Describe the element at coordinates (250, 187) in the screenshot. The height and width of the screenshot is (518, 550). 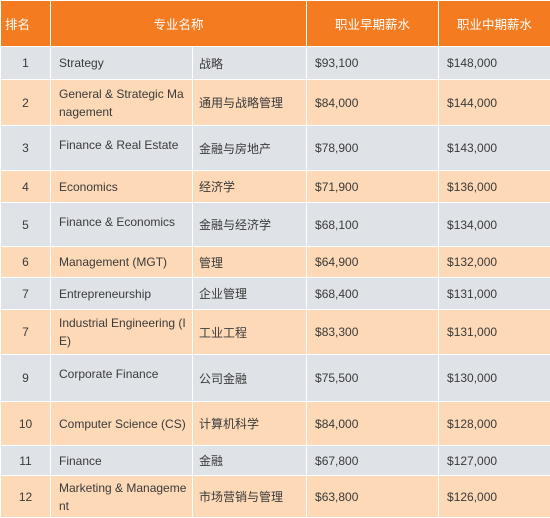
I see `major-cn-cell: 经济学` at that location.